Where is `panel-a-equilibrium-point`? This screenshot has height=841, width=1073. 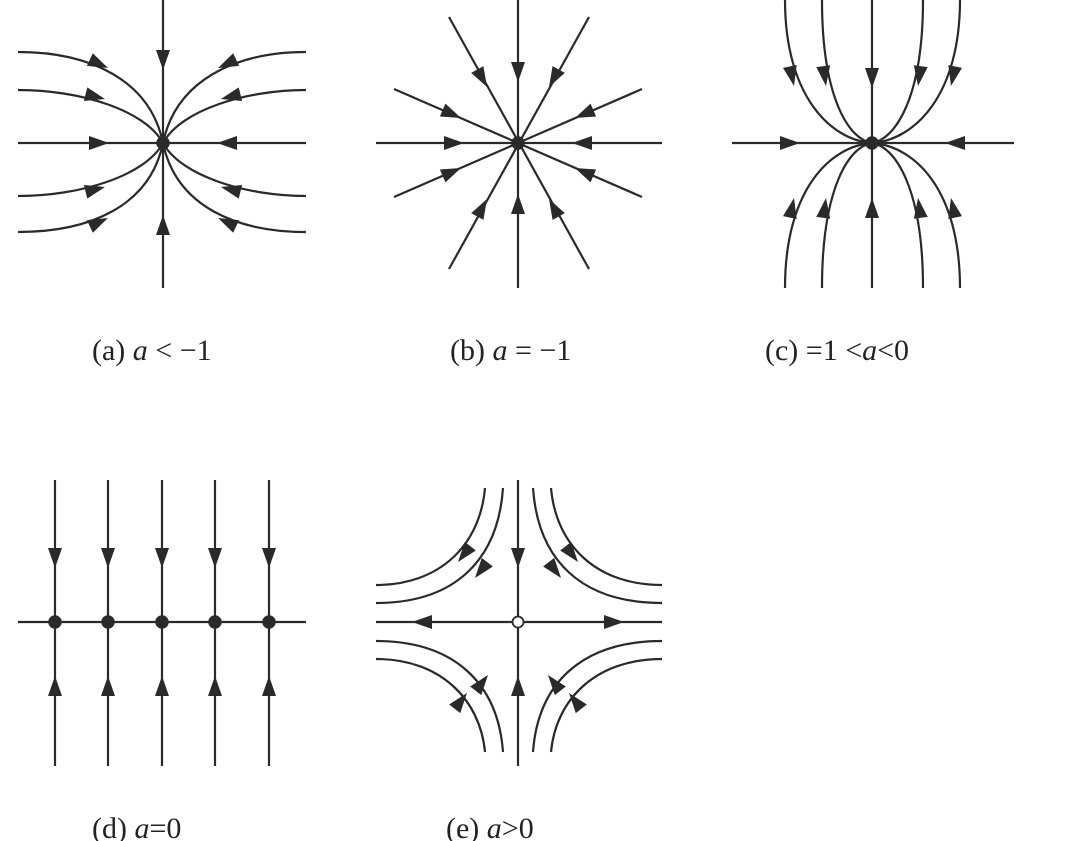
panel-a-equilibrium-point is located at coordinates (163, 143).